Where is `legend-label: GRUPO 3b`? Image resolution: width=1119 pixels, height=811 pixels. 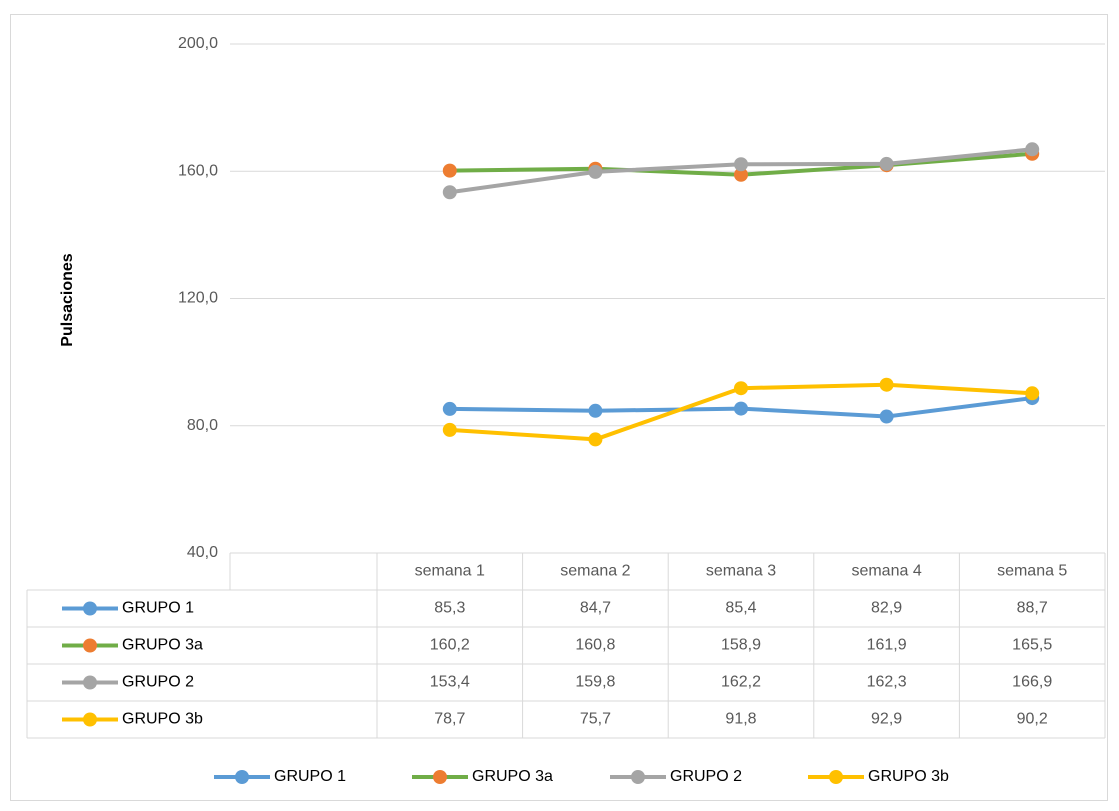 legend-label: GRUPO 3b is located at coordinates (908, 776).